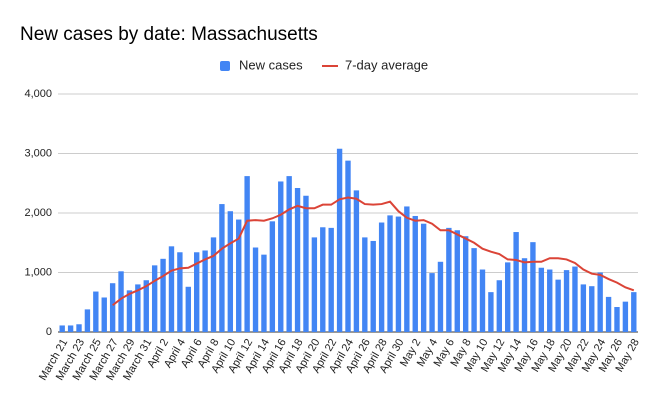 The height and width of the screenshot is (406, 656). What do you see at coordinates (49, 332) in the screenshot?
I see `y-tick-label: 0` at bounding box center [49, 332].